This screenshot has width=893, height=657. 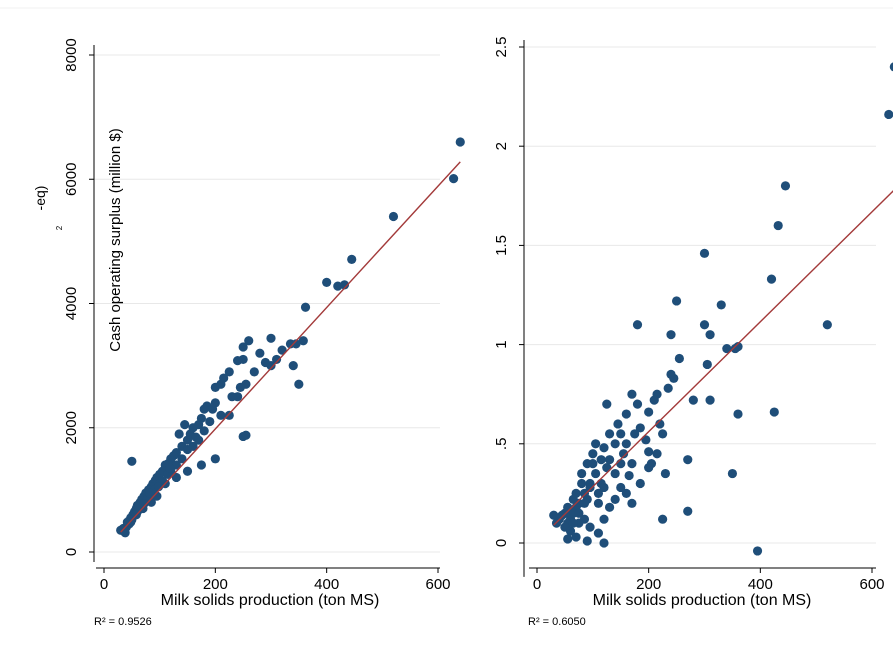 I want to click on left-x-axis-label: Milk solids production (ton MS), so click(x=270, y=600).